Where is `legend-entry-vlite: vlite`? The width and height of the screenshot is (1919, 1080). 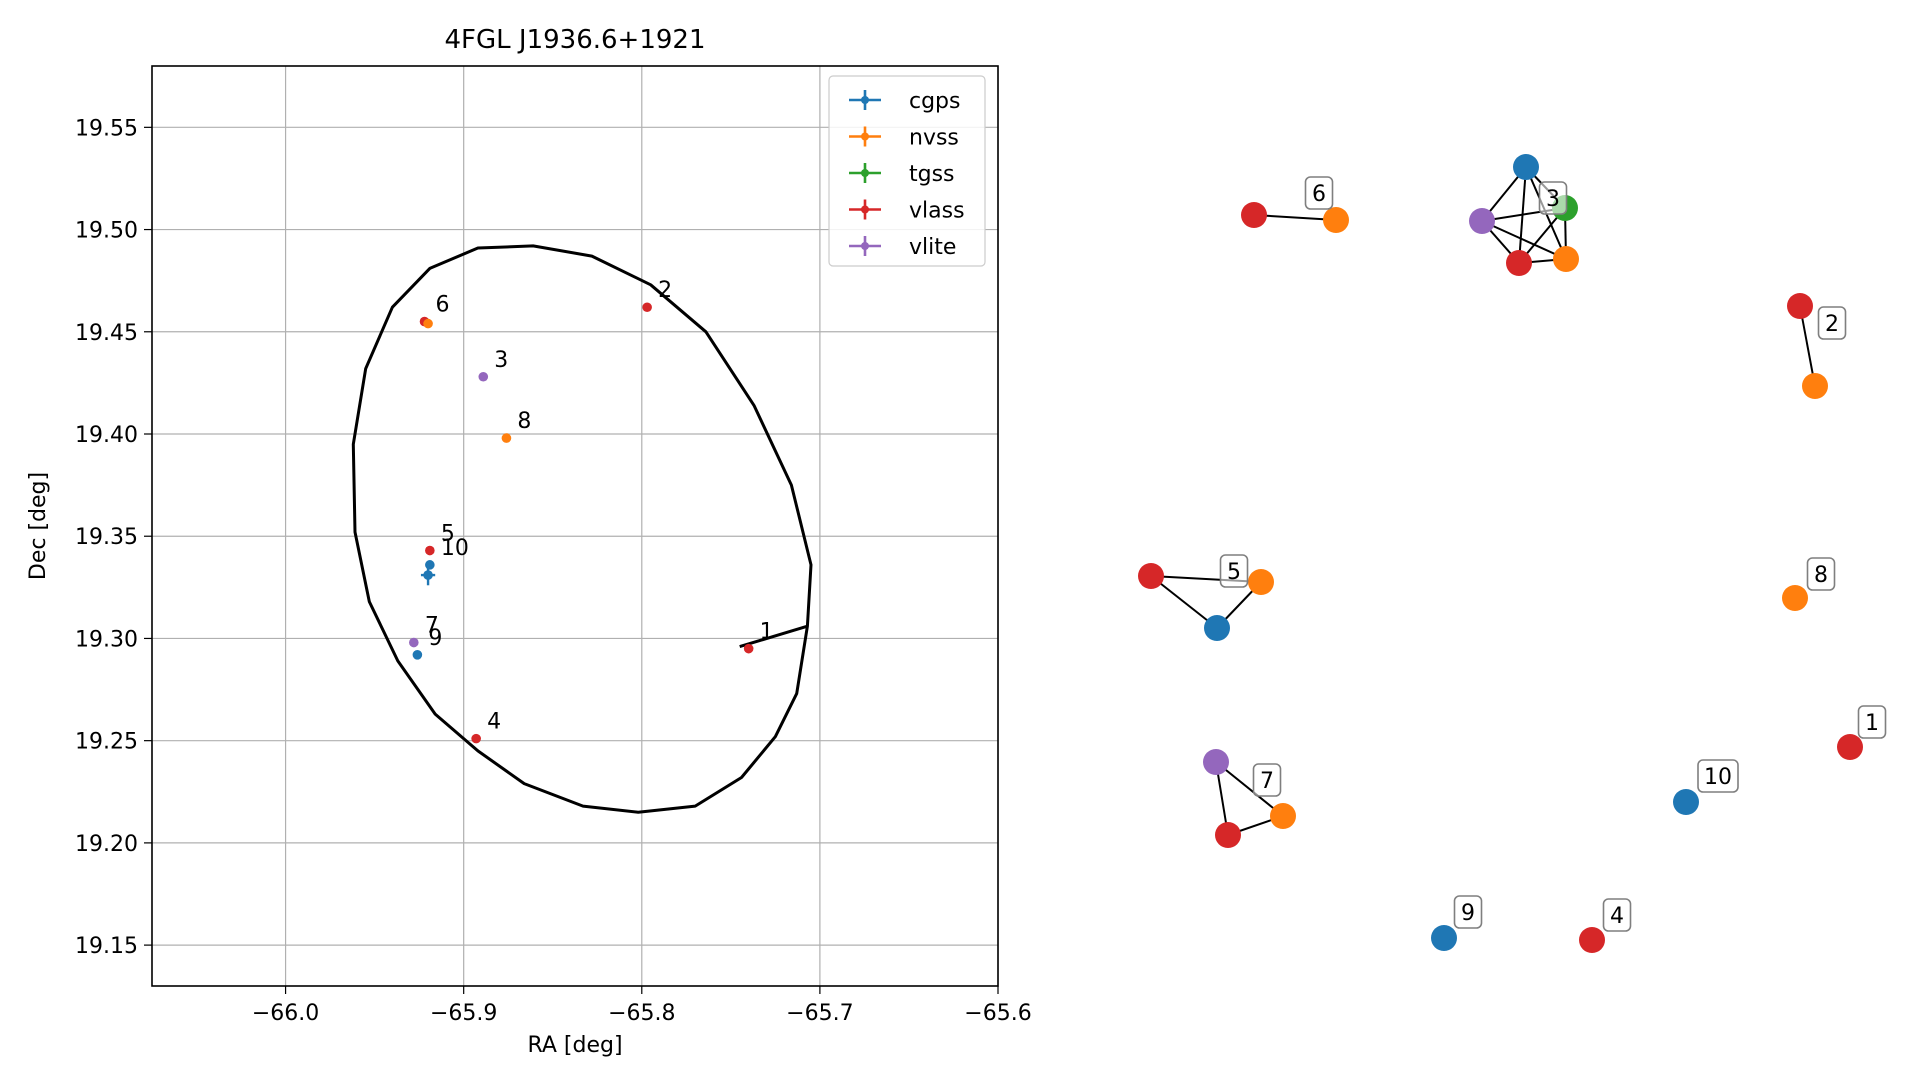
legend-entry-vlite: vlite is located at coordinates (932, 247).